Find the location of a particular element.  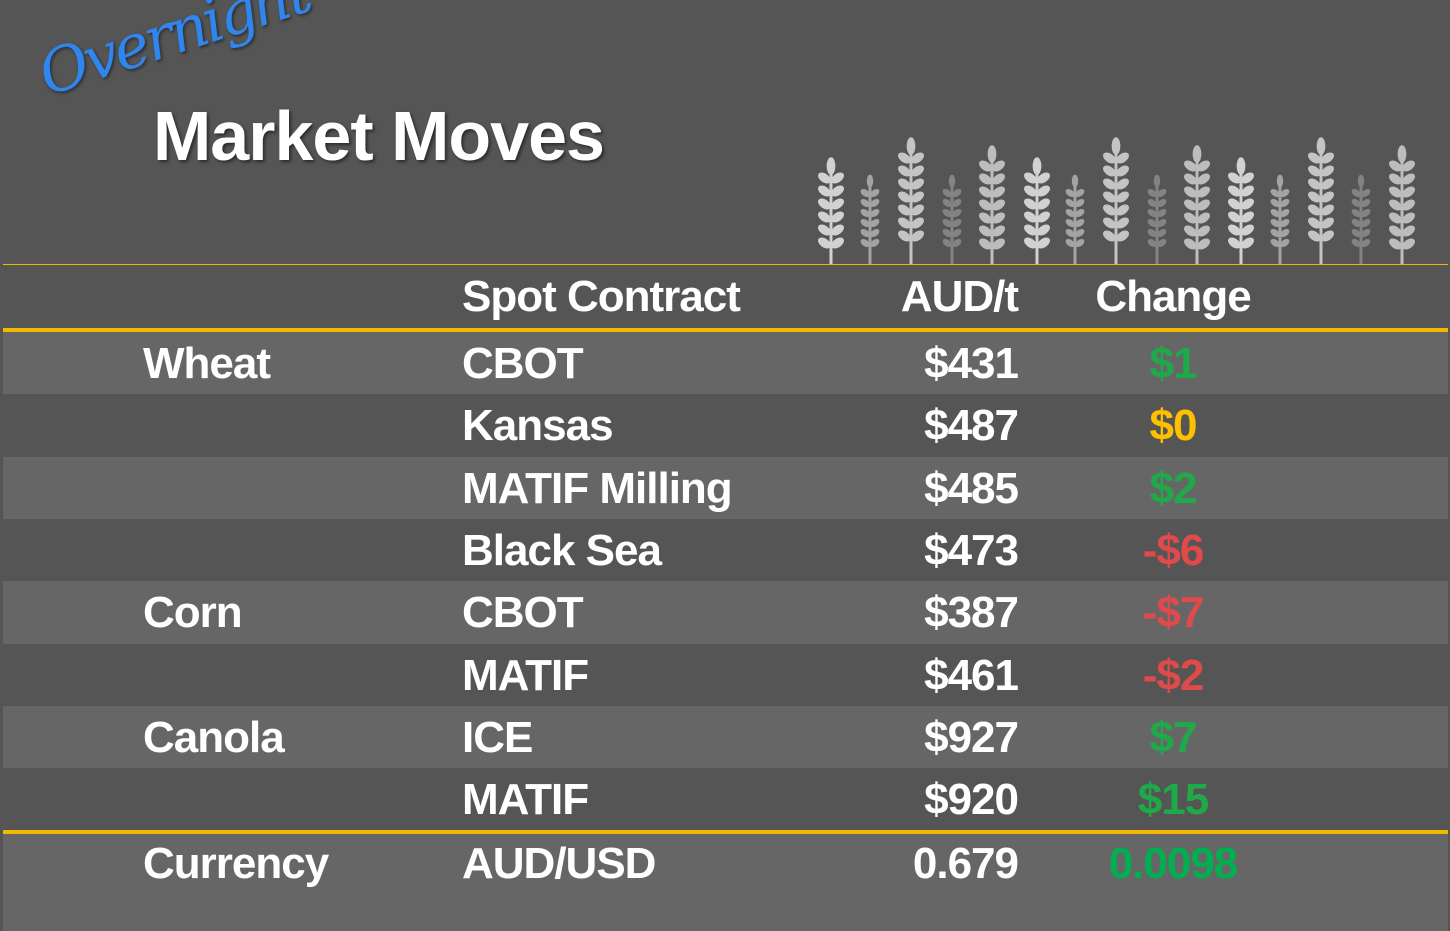

table-row: MATIF Milling $485 $2 is located at coordinates (725, 488).